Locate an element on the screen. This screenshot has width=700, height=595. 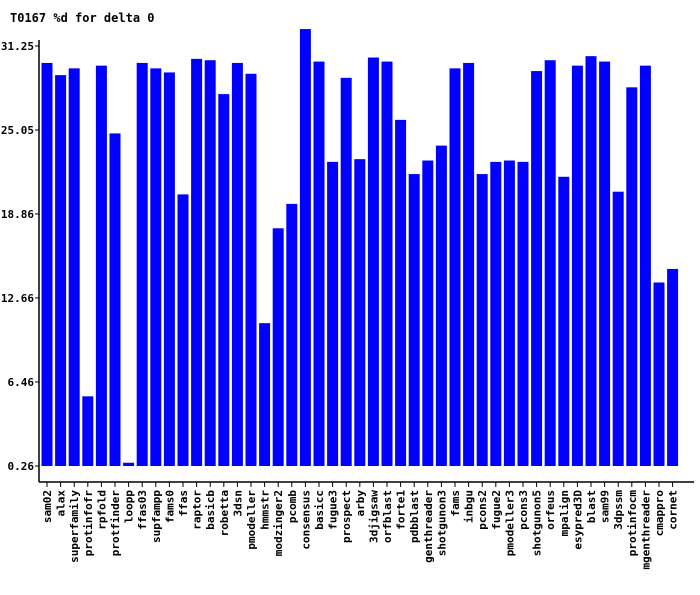
bar-rpfold is located at coordinates (101, 266).